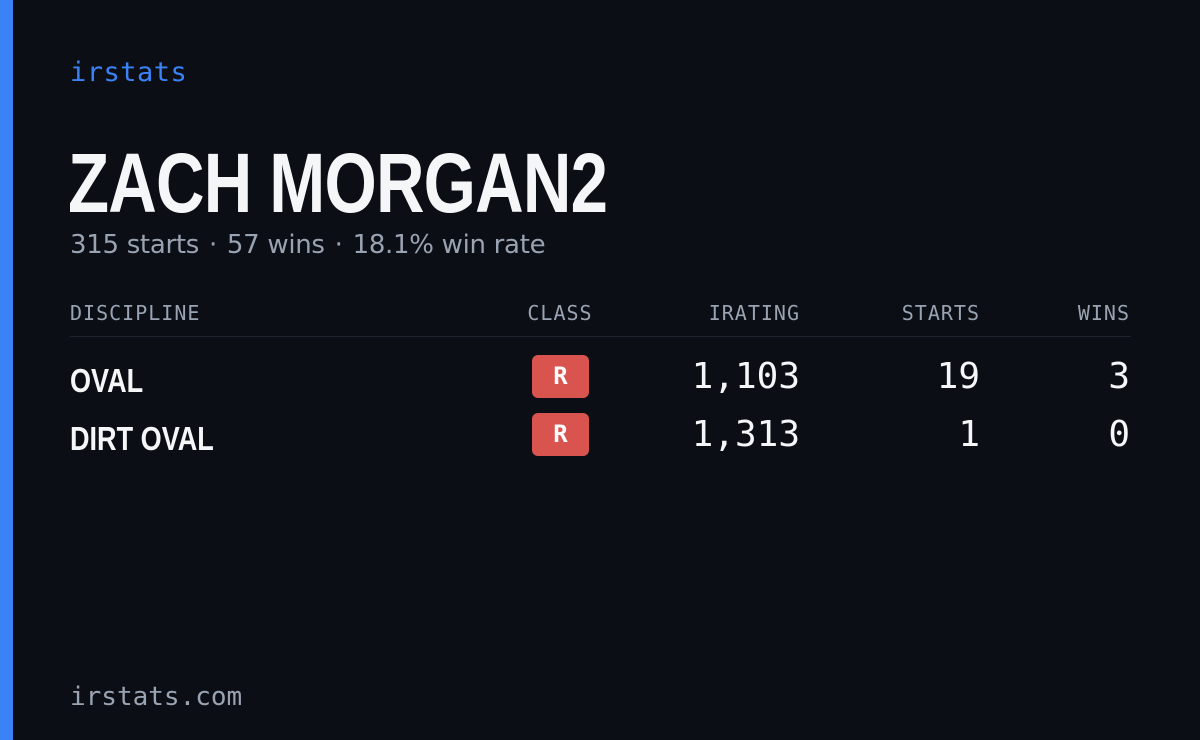  What do you see at coordinates (275, 245) in the screenshot?
I see `wins-summary: 57 wins` at bounding box center [275, 245].